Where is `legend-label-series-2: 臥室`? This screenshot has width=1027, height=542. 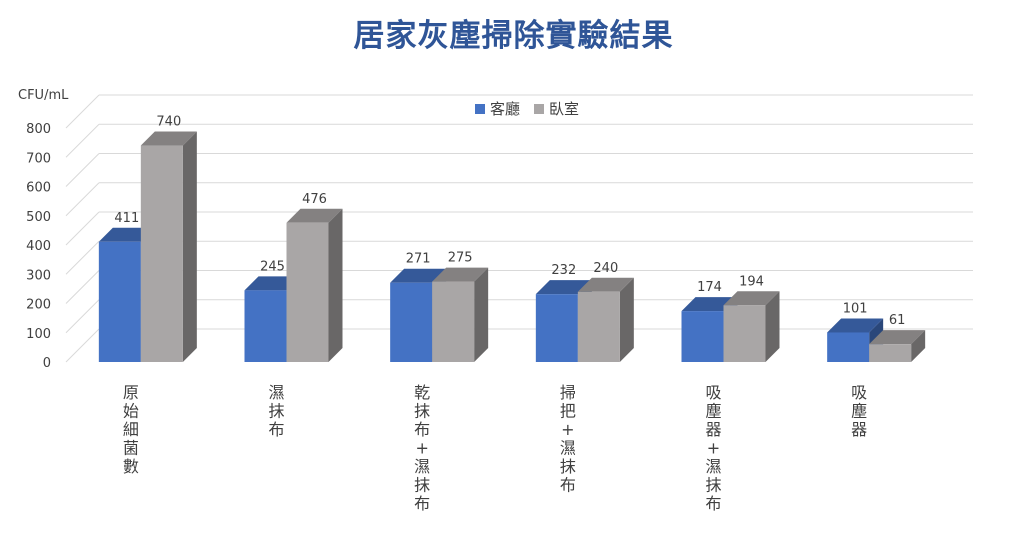
legend-label-series-2: 臥室 is located at coordinates (564, 109).